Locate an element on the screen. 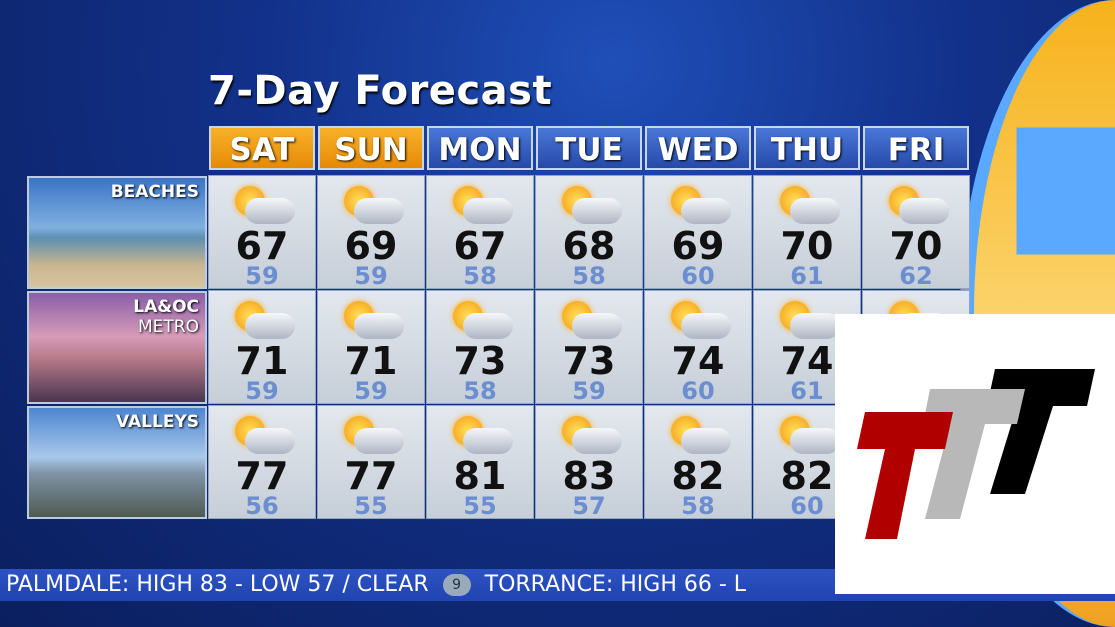 Image resolution: width=1115 pixels, height=627 pixels. low-temp: 62 is located at coordinates (916, 276).